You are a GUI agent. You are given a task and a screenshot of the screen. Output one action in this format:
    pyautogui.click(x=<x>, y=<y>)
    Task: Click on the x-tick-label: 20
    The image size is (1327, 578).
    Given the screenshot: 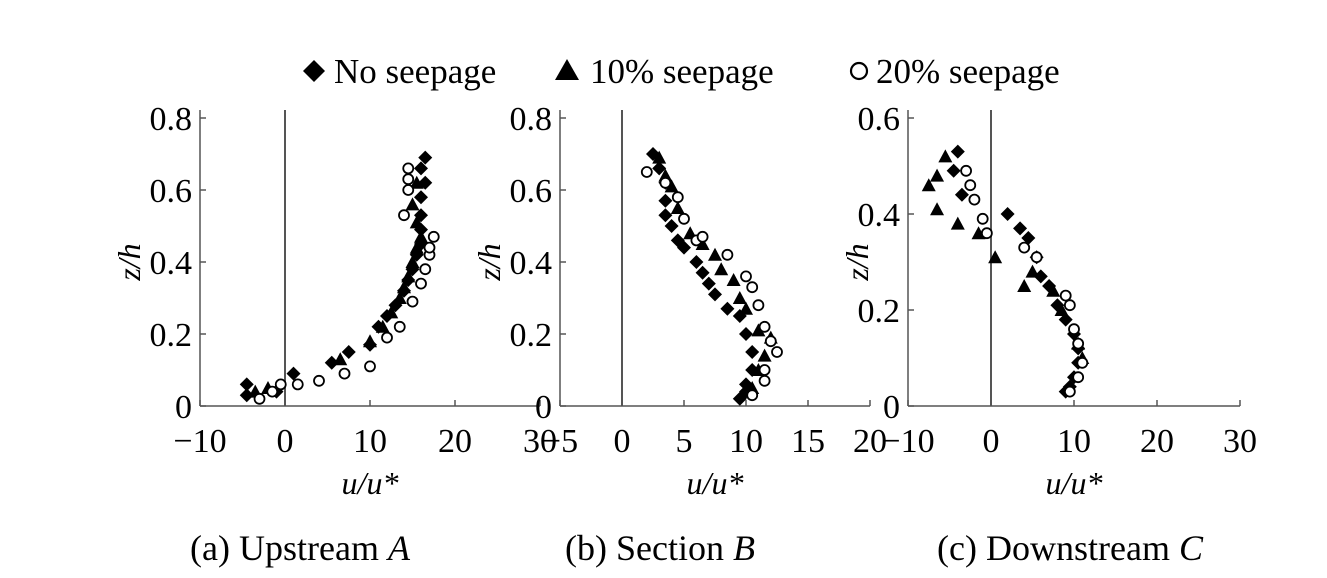 What is the action you would take?
    pyautogui.click(x=455, y=441)
    